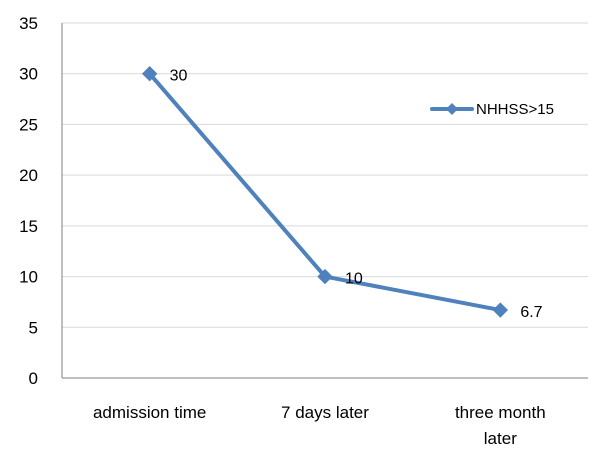  Describe the element at coordinates (28, 201) in the screenshot. I see `y-axis-tick-labels: 0 5 10 15 20 25 30 35` at that location.